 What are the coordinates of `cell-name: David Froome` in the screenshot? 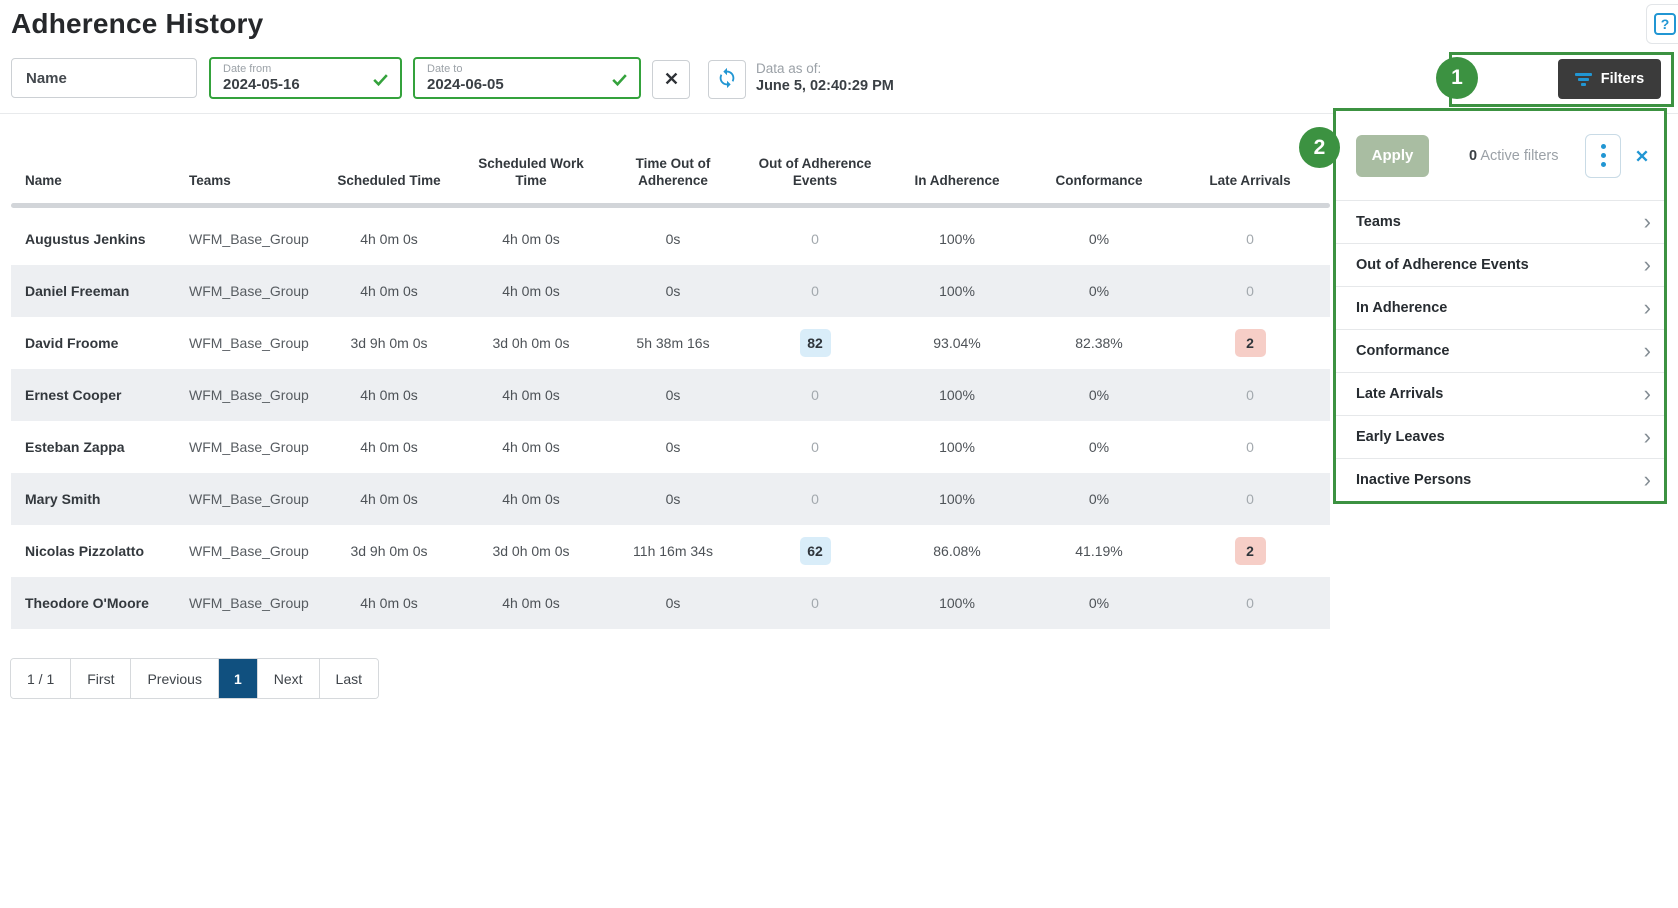 It's located at (72, 343).